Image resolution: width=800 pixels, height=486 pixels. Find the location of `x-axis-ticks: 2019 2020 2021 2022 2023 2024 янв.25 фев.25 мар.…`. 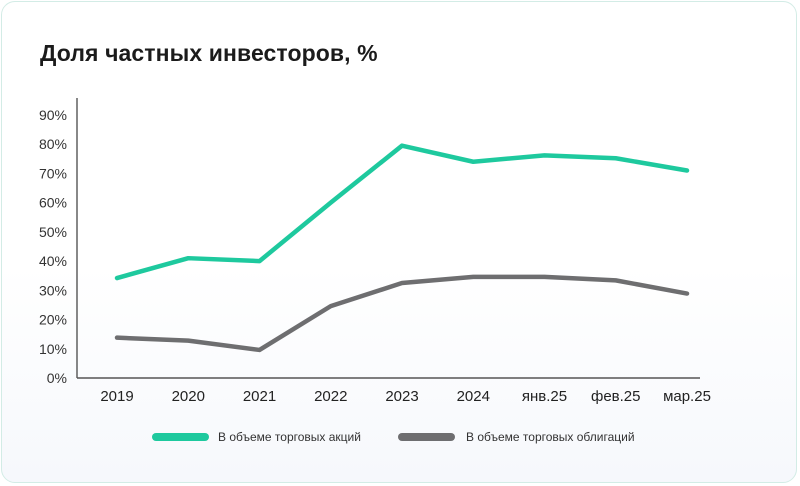

x-axis-ticks: 2019 2020 2021 2022 2023 2024 янв.25 фев.25 мар.… is located at coordinates (405, 396).